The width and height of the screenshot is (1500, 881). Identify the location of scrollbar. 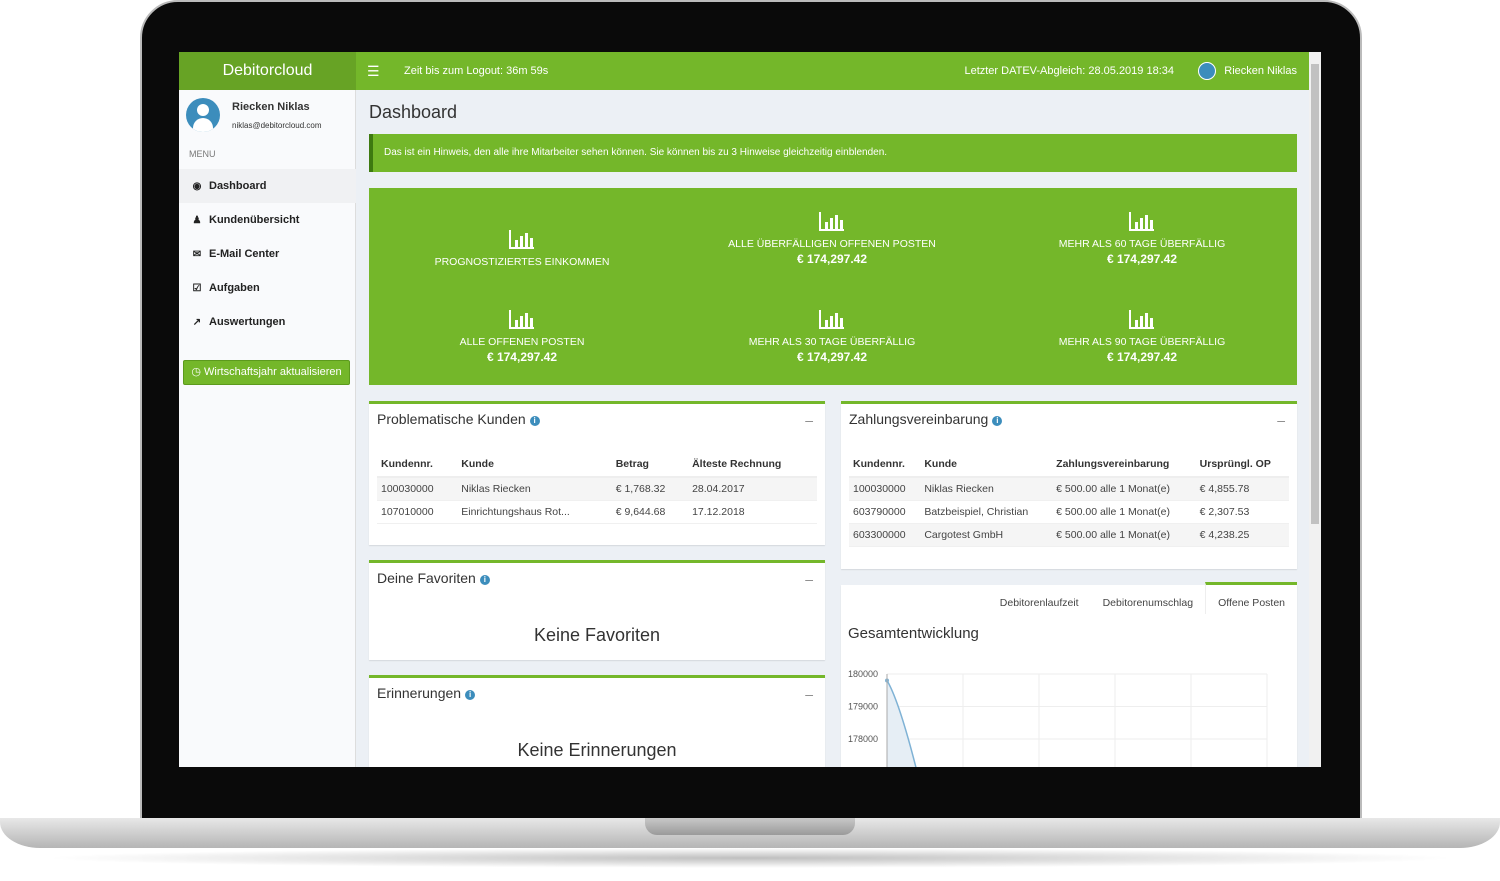
(1315, 409).